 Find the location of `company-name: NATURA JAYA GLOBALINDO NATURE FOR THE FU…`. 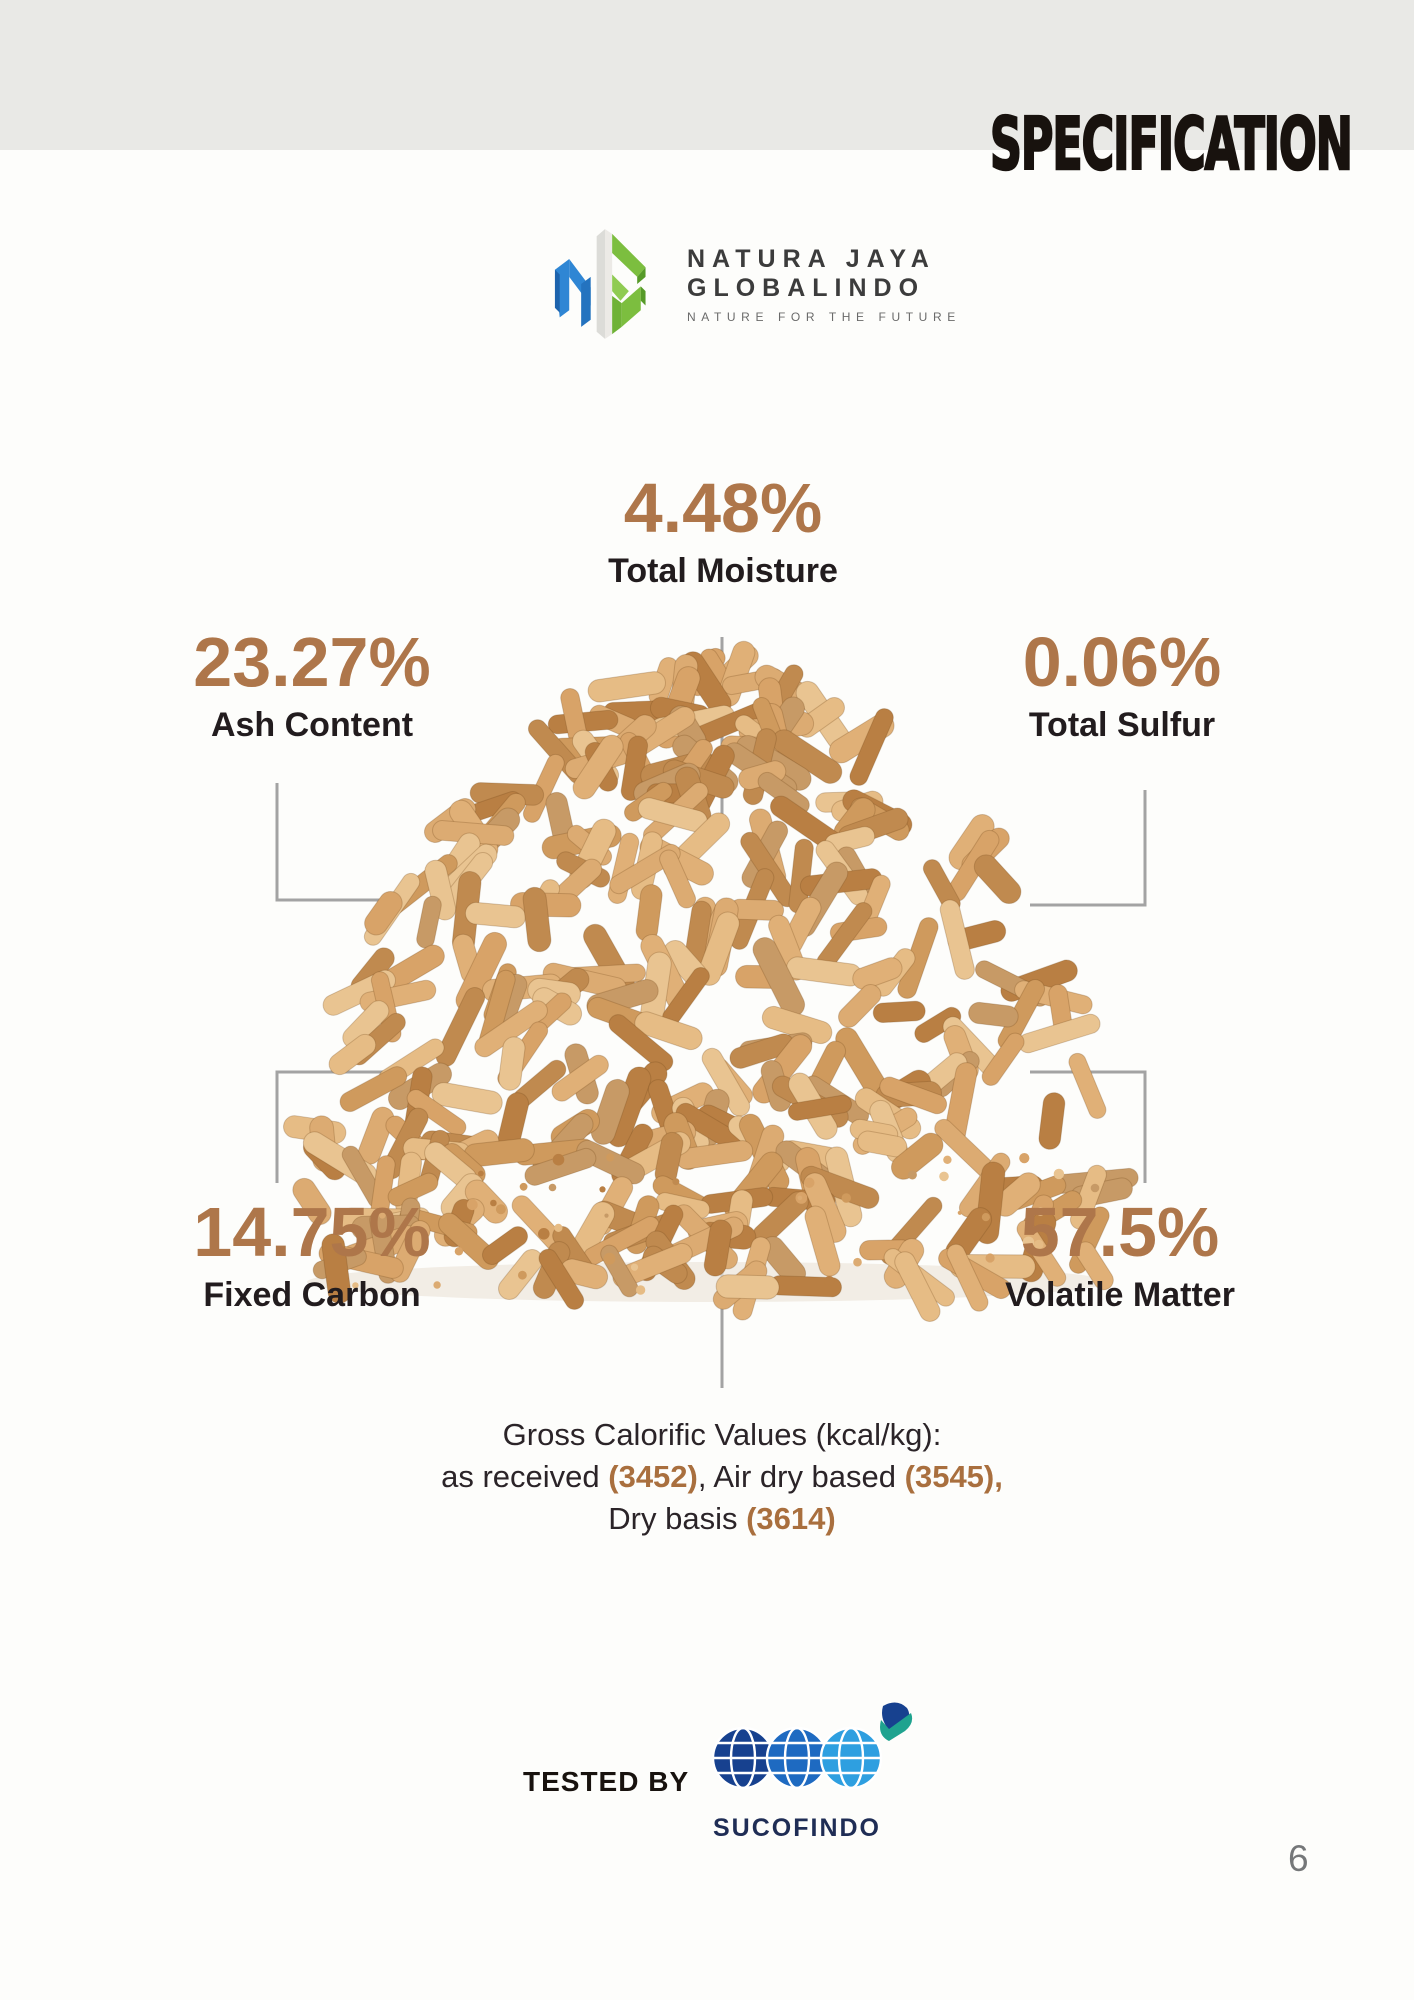

company-name: NATURA JAYA GLOBALINDO NATURE FOR THE FU… is located at coordinates (824, 284).